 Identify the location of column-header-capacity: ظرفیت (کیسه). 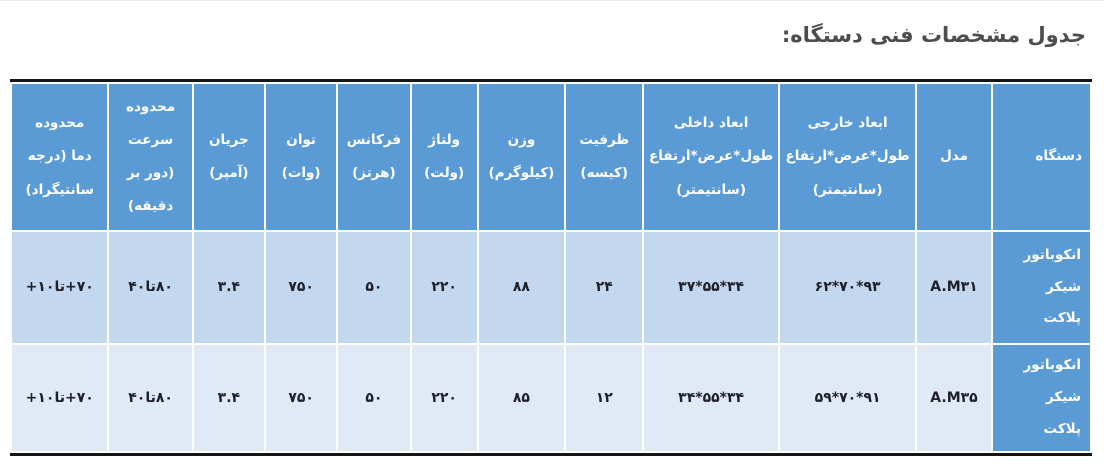
(604, 157).